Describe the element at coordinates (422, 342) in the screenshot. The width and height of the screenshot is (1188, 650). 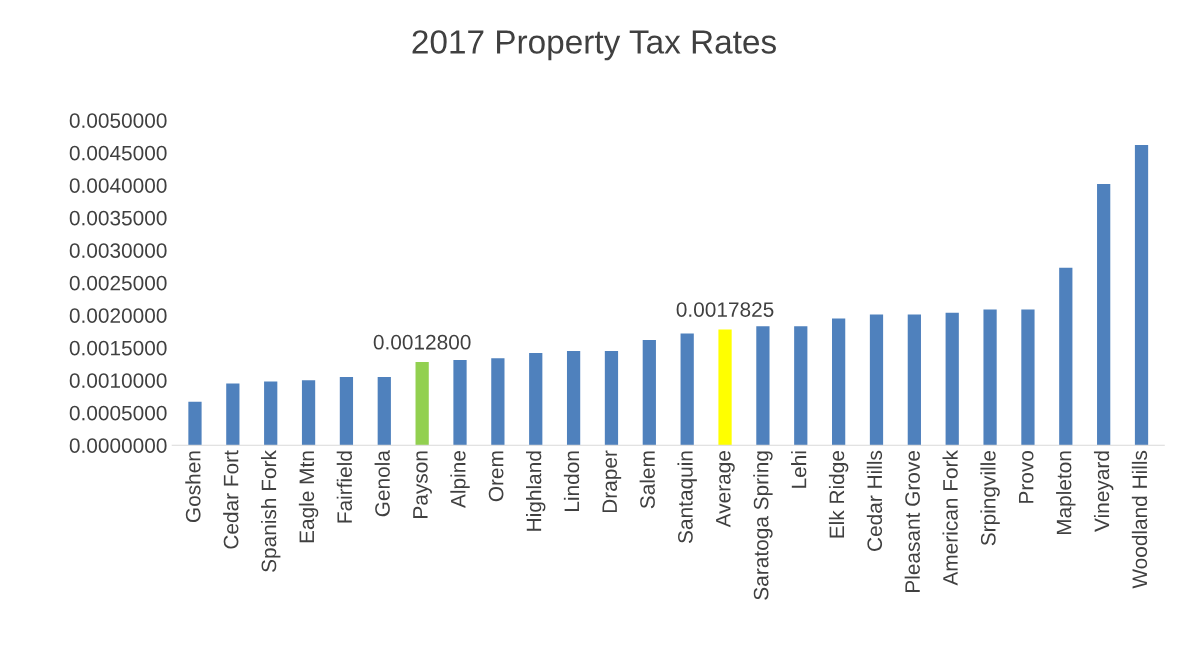
I see `data-label: 0.0012800` at that location.